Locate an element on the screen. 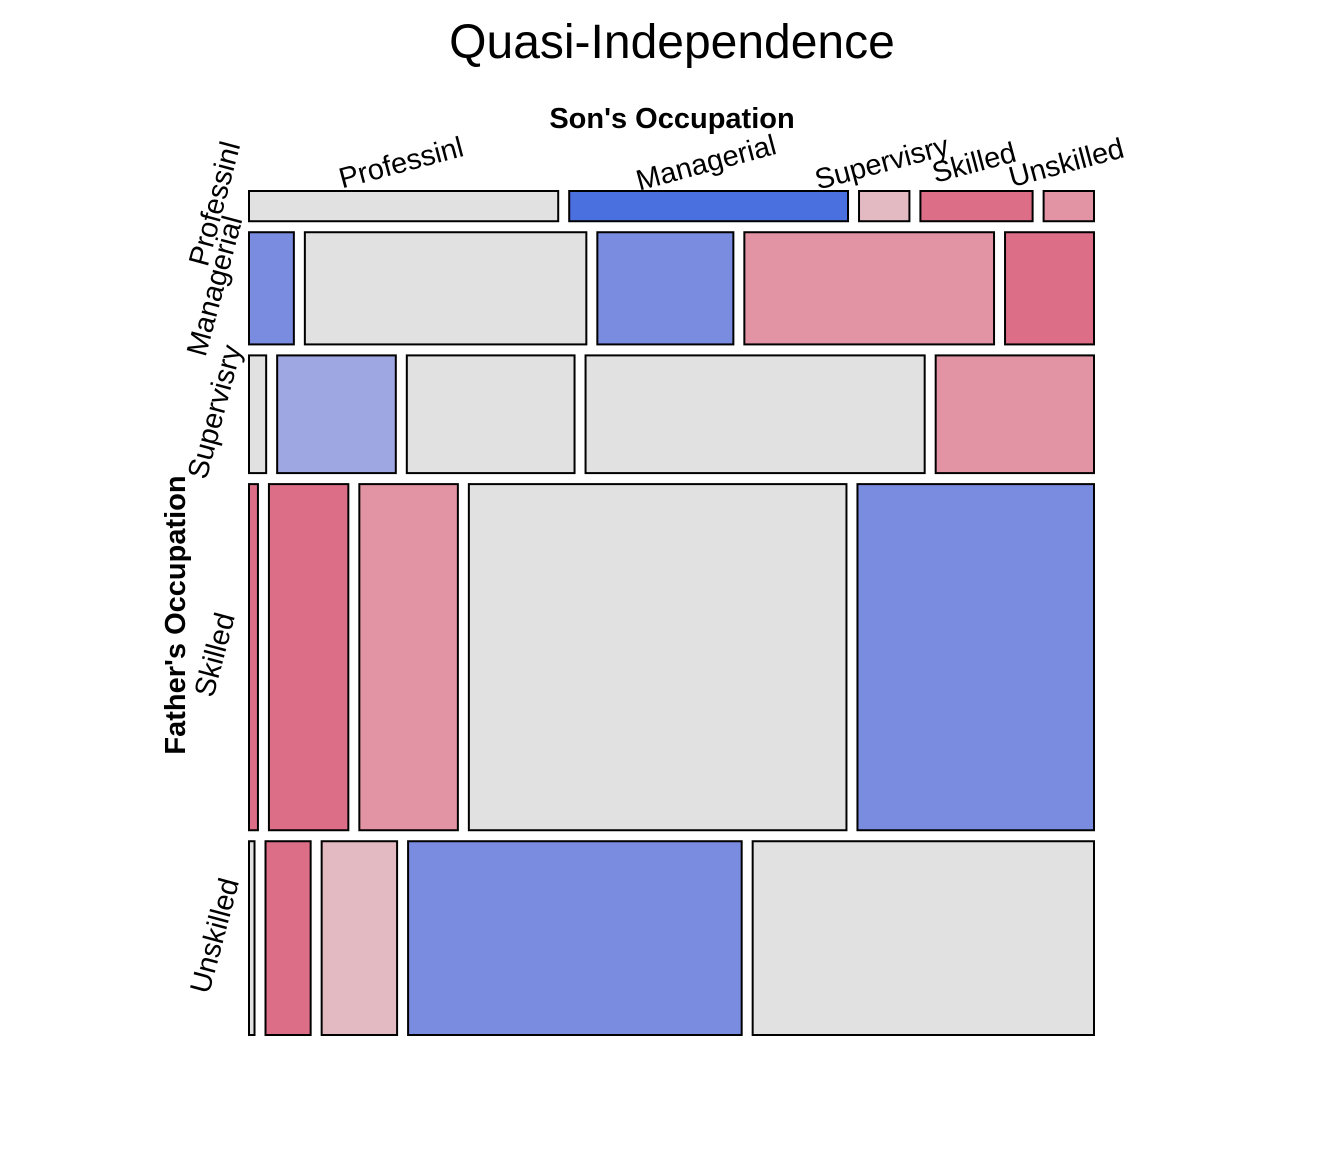 The height and width of the screenshot is (1152, 1344). row-label-supervisry: Supervisry is located at coordinates (215, 411).